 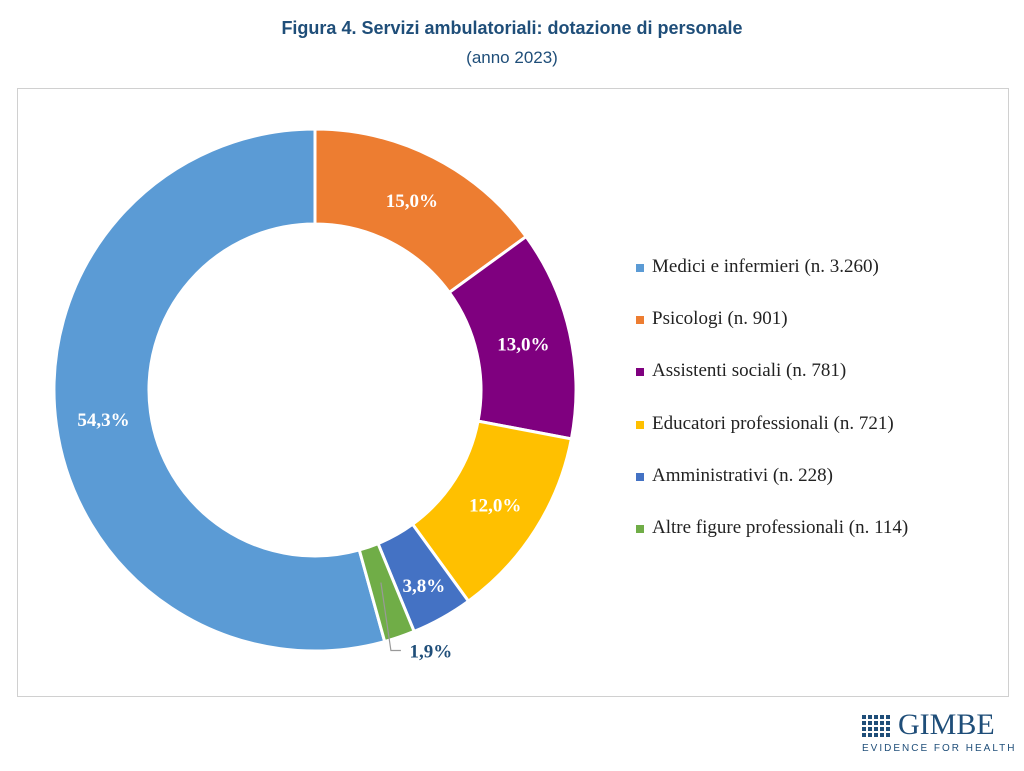 What do you see at coordinates (939, 731) in the screenshot?
I see `gimbe-logo: GIMBE EVIDENCE FOR HEALTH` at bounding box center [939, 731].